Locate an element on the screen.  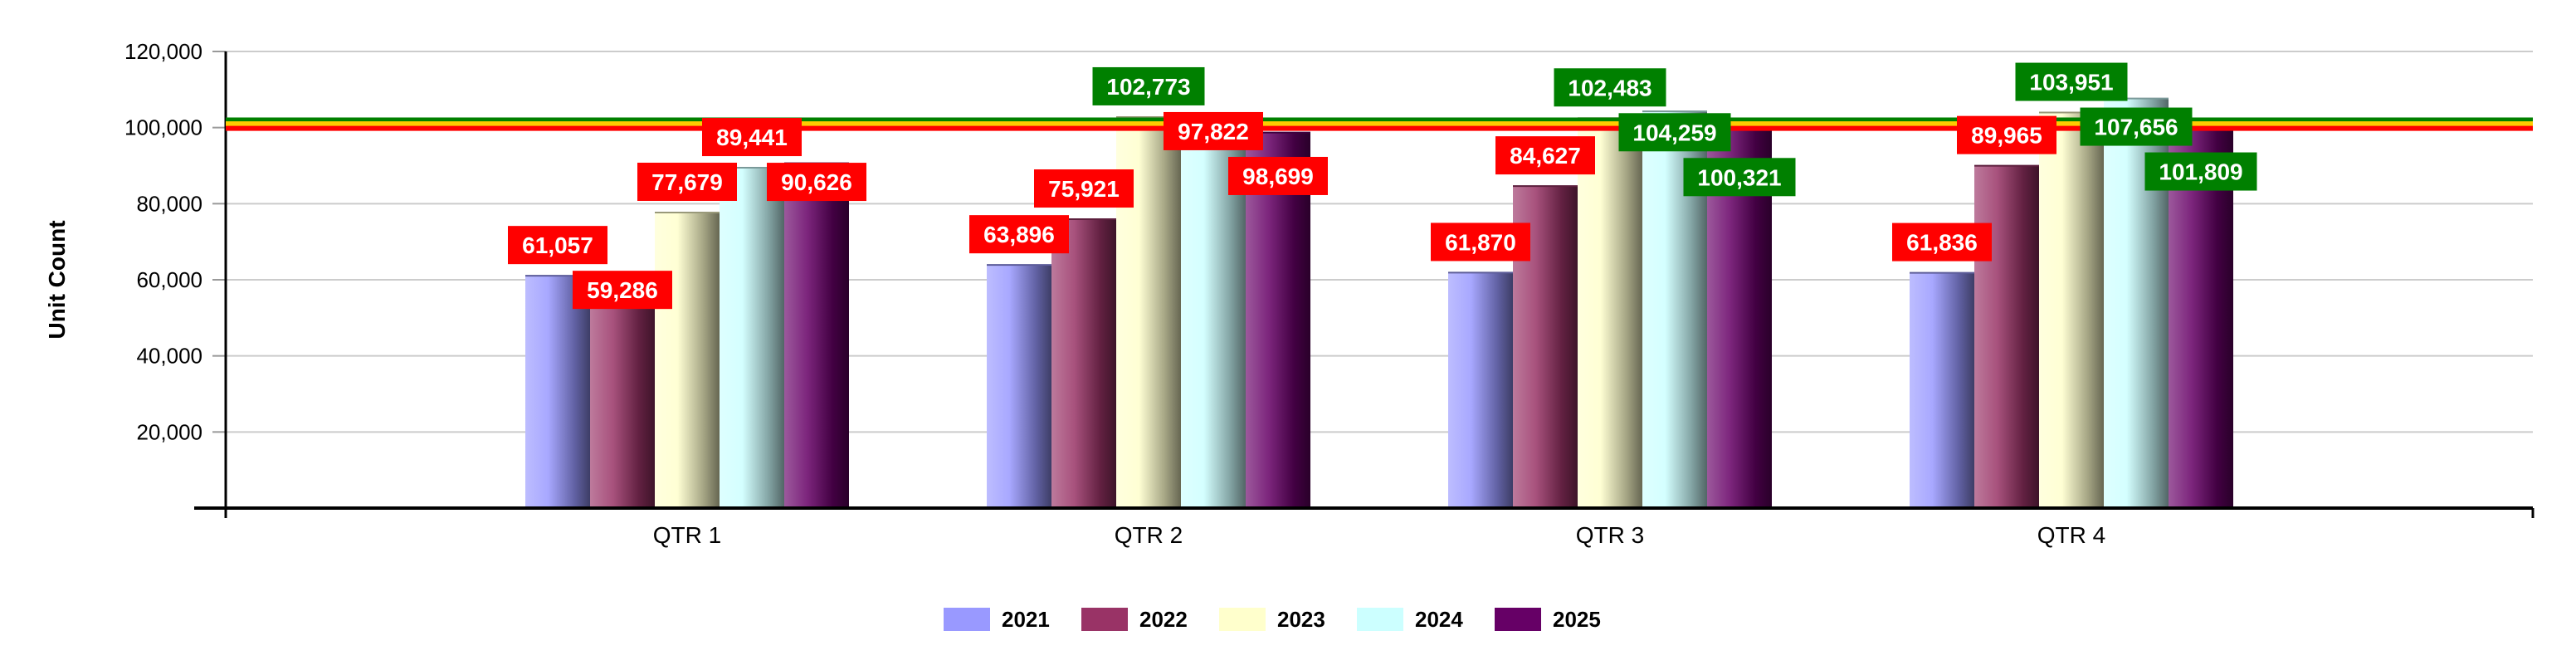
data-label: 100,321 is located at coordinates (1739, 177).